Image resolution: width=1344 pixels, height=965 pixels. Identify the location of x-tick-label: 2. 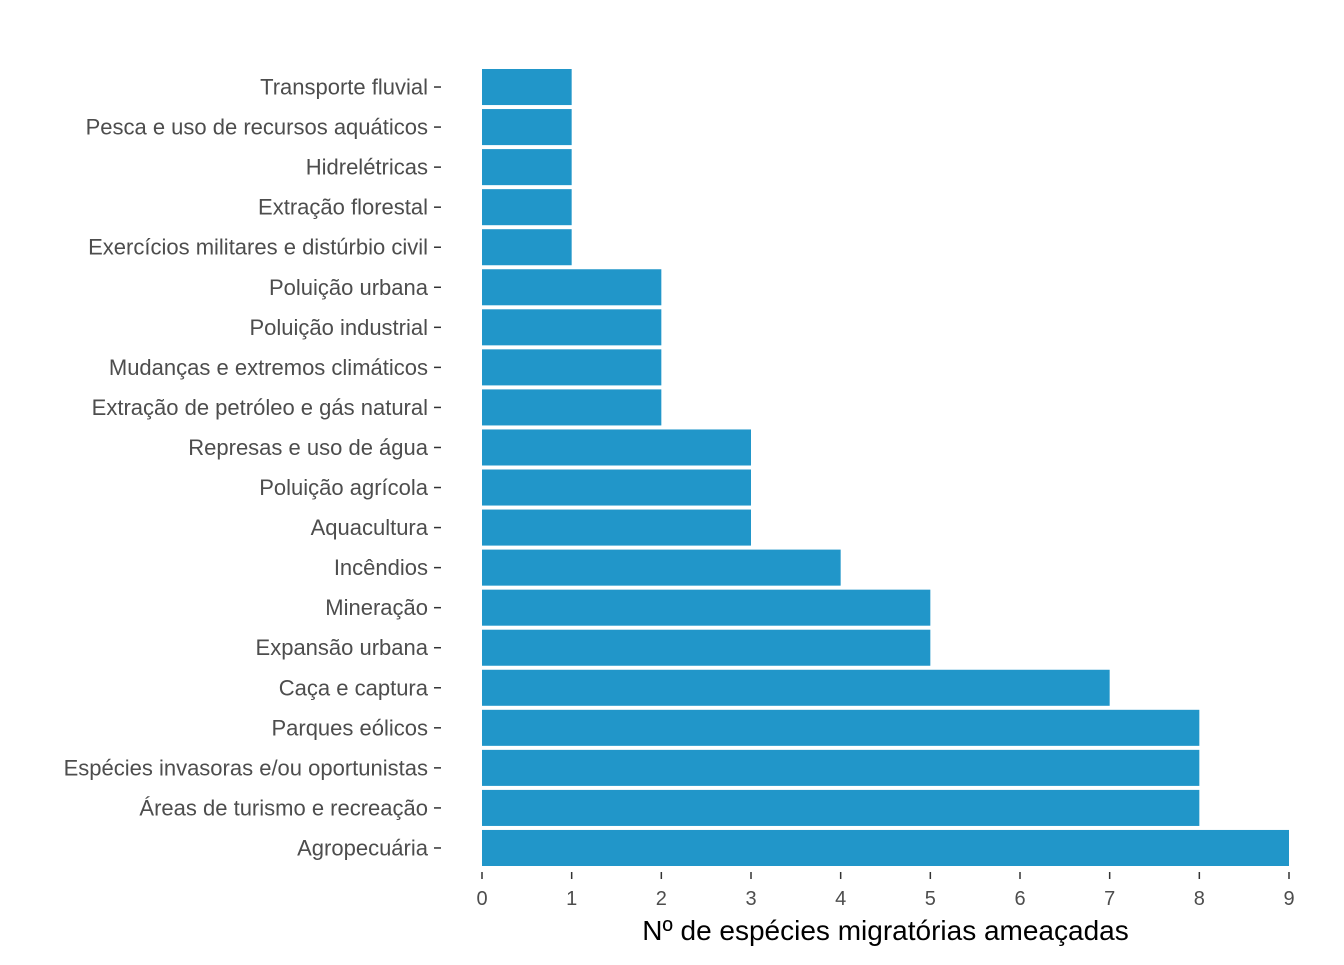
(661, 899).